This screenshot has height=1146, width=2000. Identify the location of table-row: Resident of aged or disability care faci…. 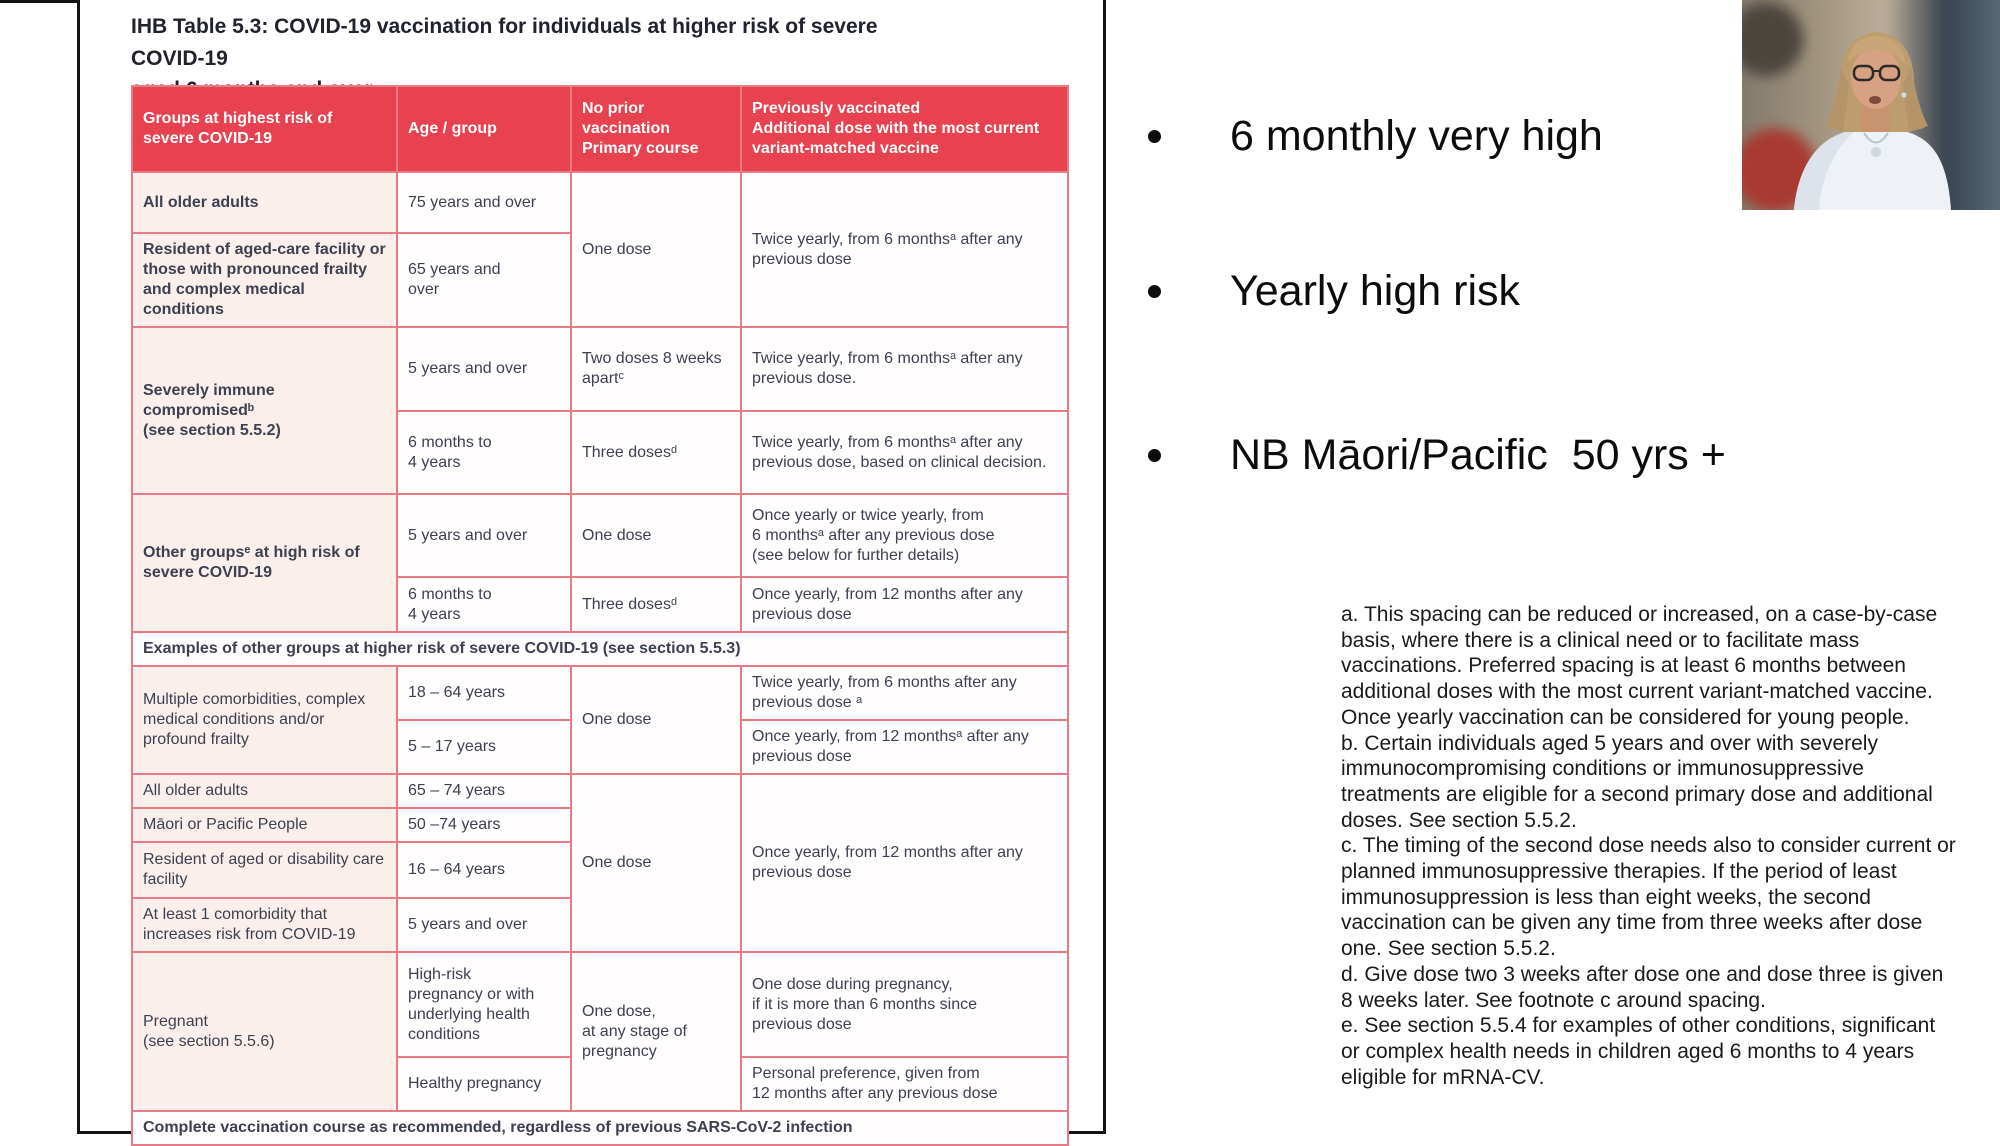
(599, 870).